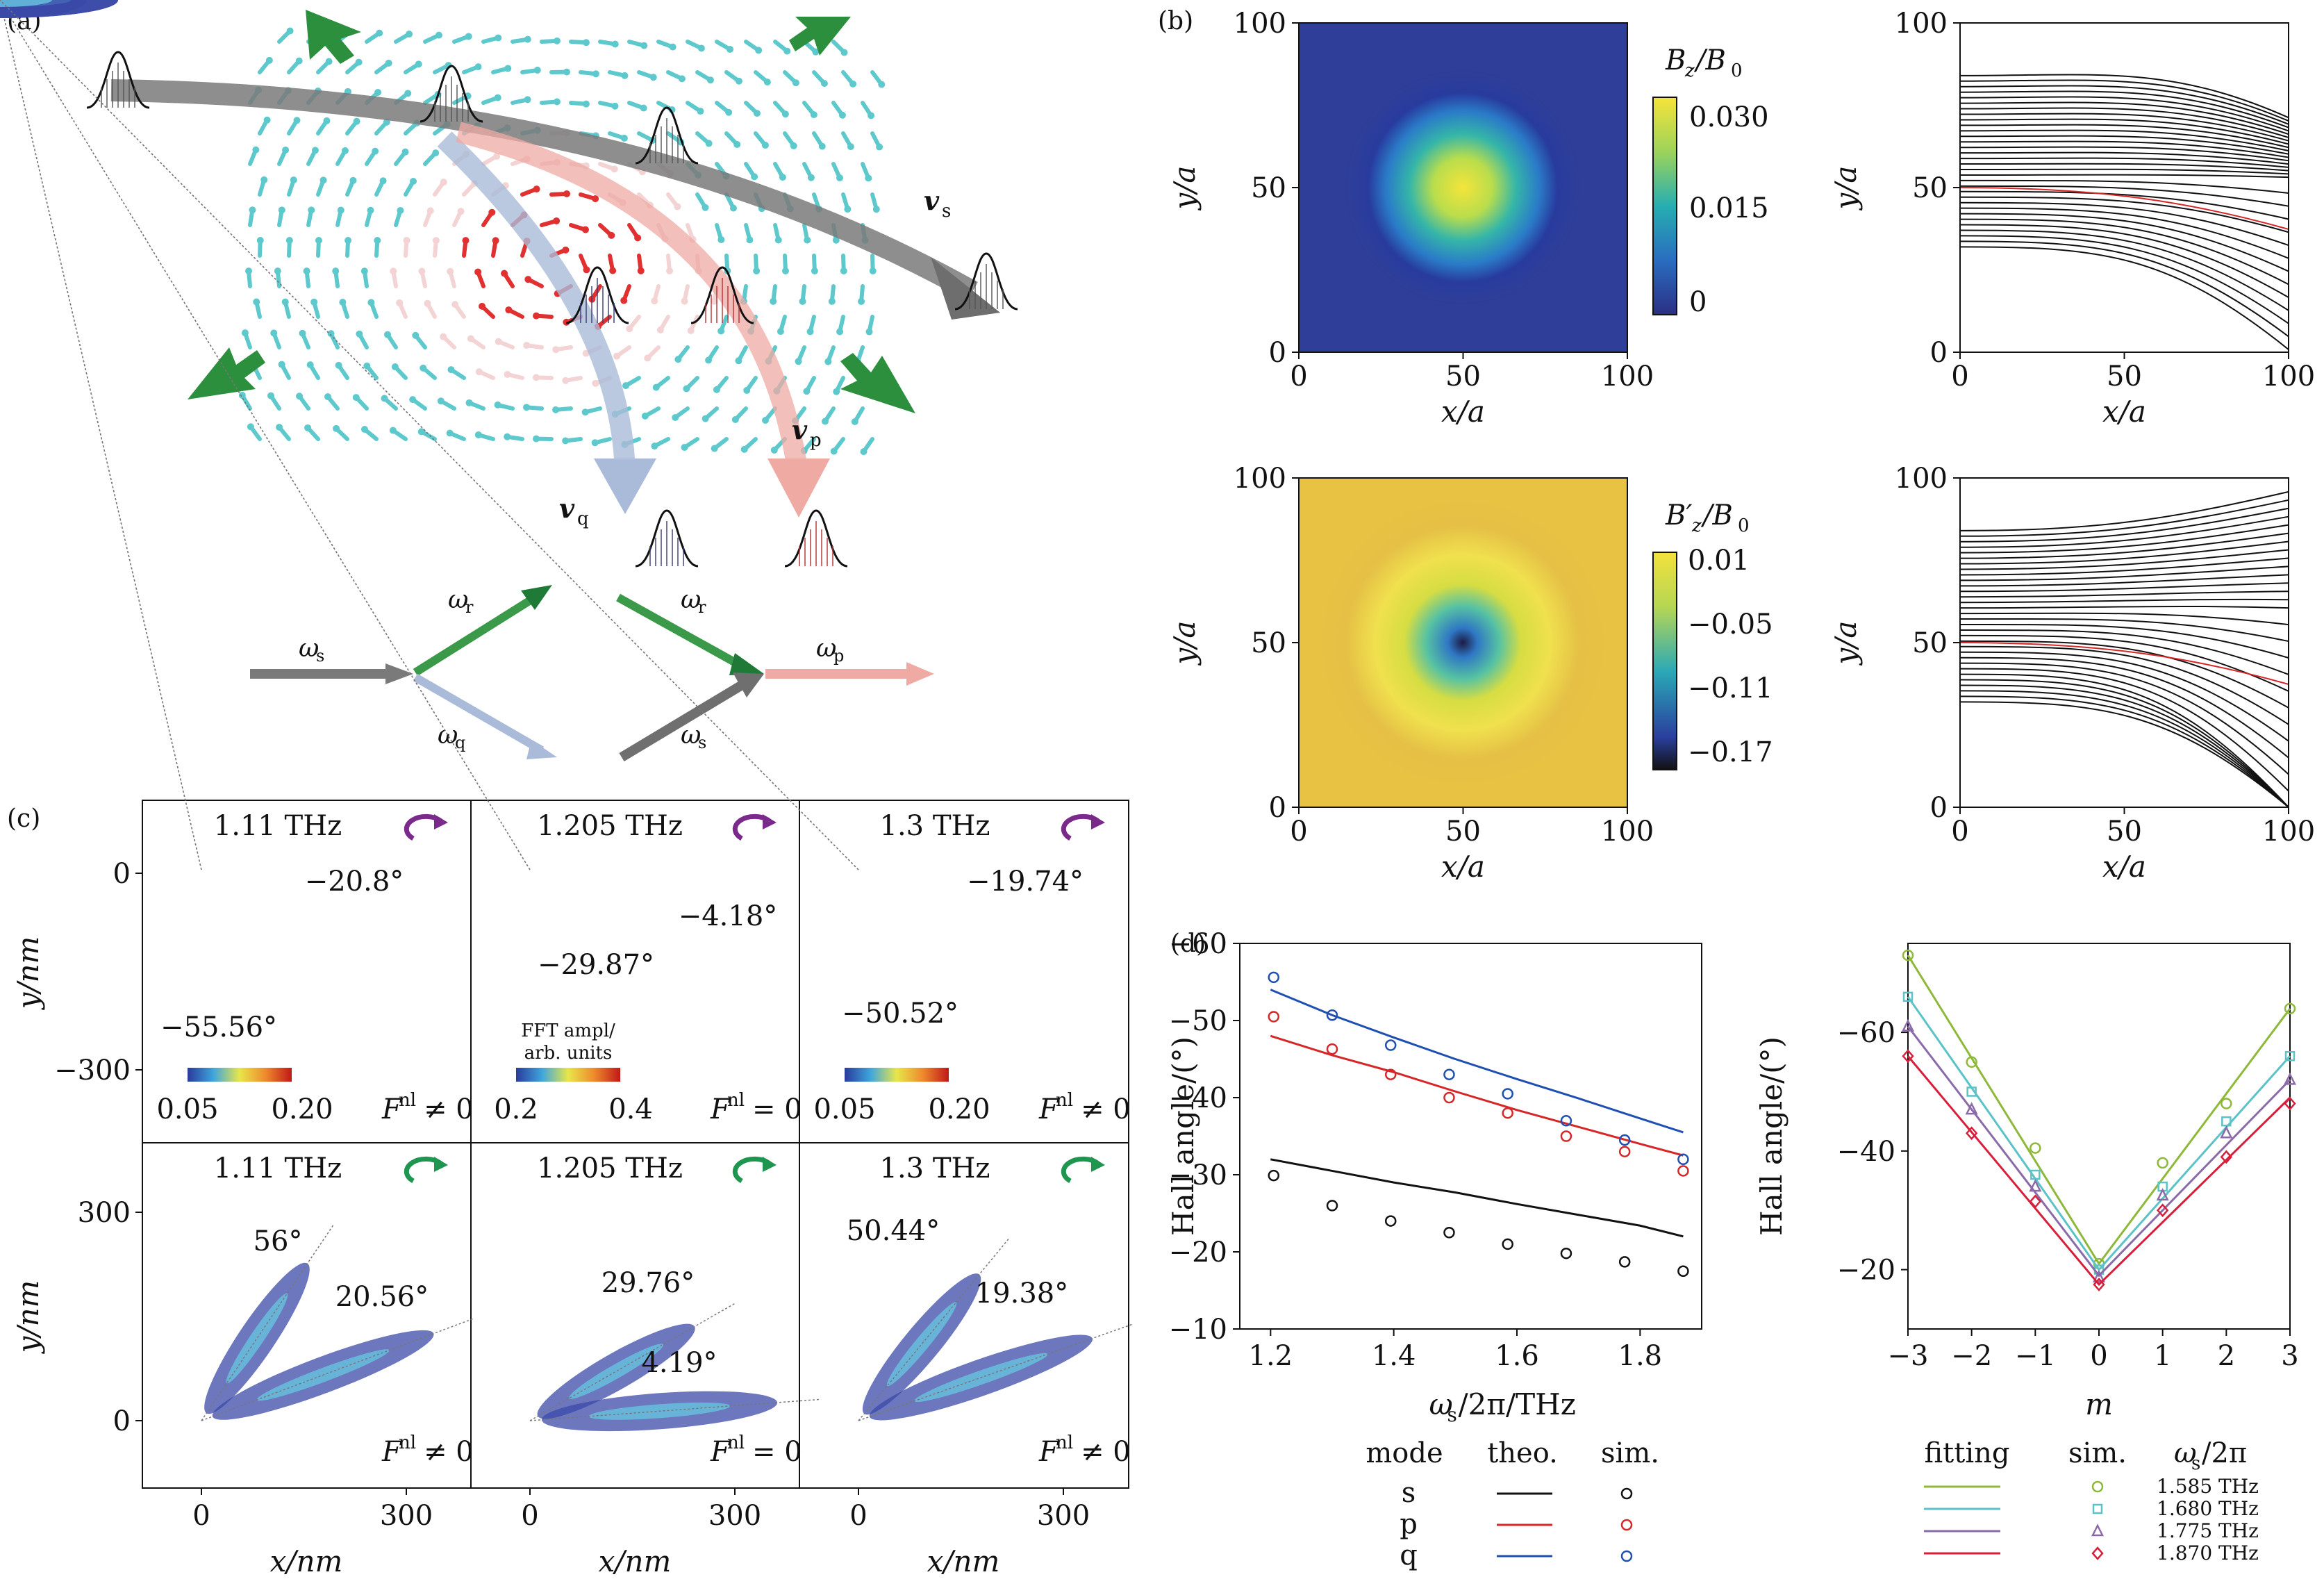 The height and width of the screenshot is (1586, 2324). Describe the element at coordinates (1394, 1356) in the screenshot. I see `x-tick-label: 1.4` at that location.